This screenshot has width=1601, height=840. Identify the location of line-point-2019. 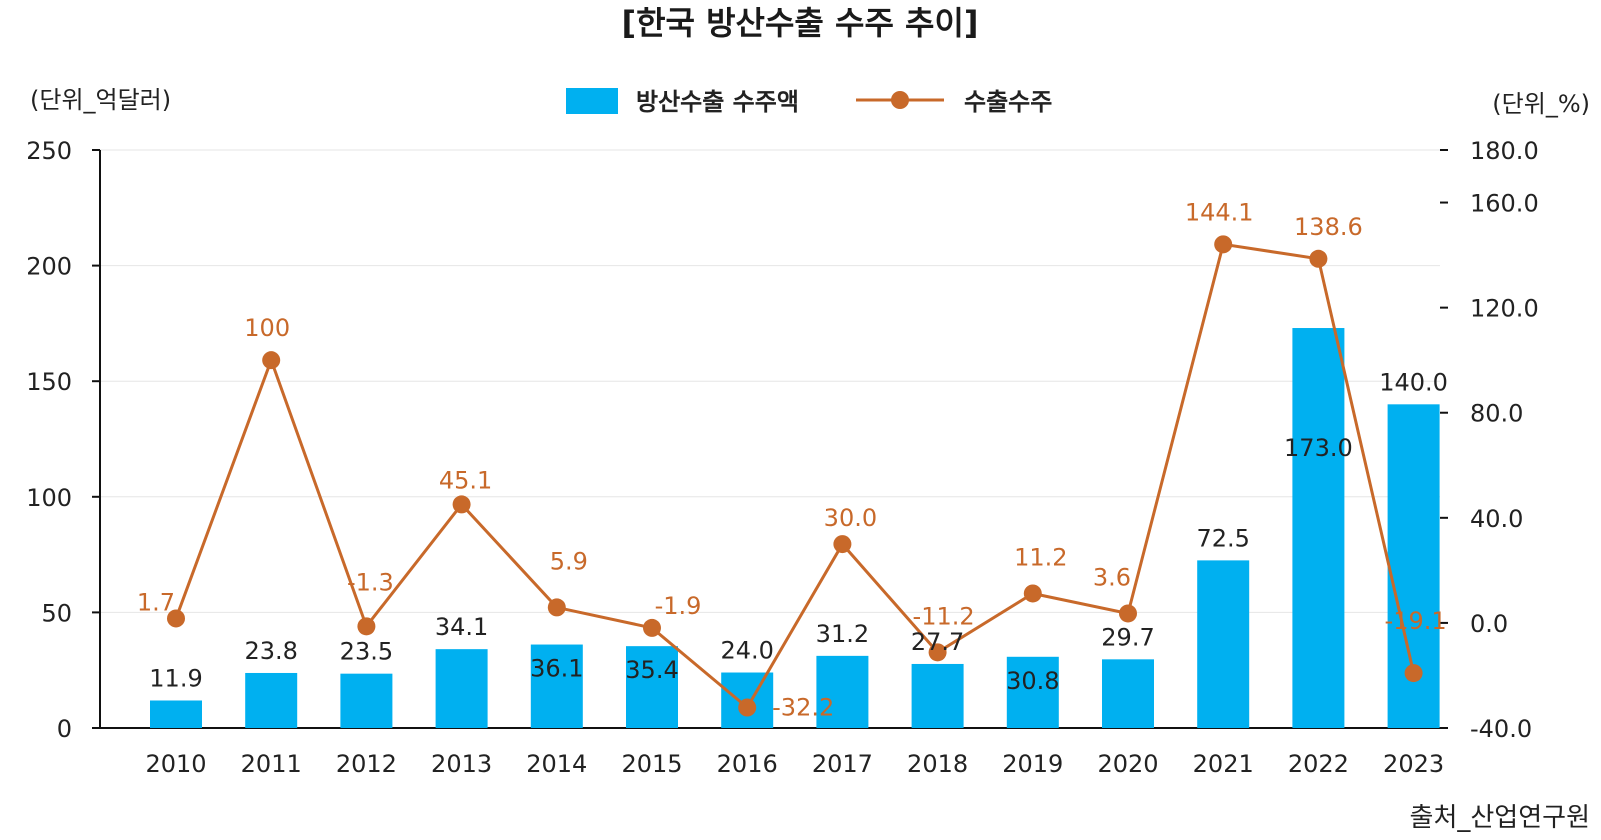
(1032, 593).